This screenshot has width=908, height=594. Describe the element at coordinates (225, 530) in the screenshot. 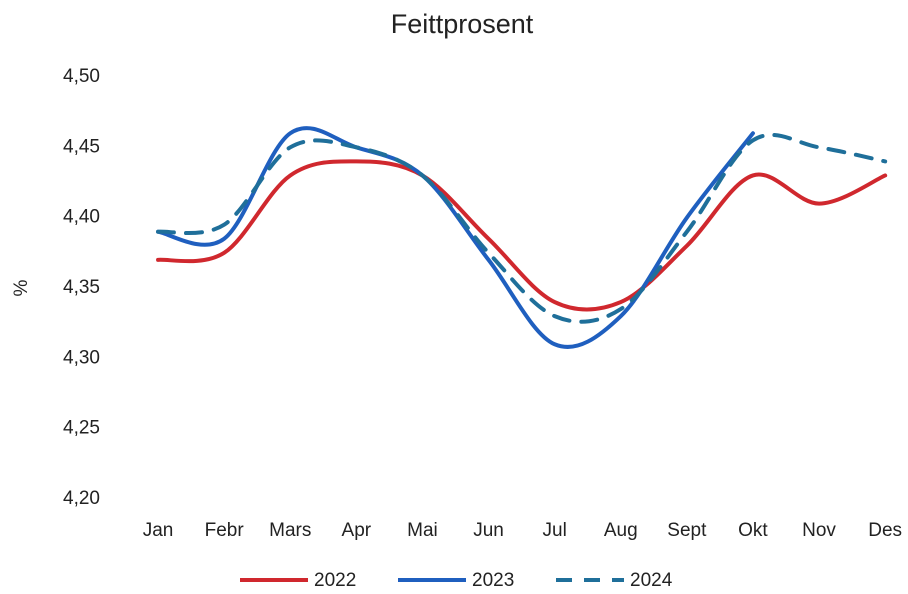

I see `x-tick-label: Febr` at that location.